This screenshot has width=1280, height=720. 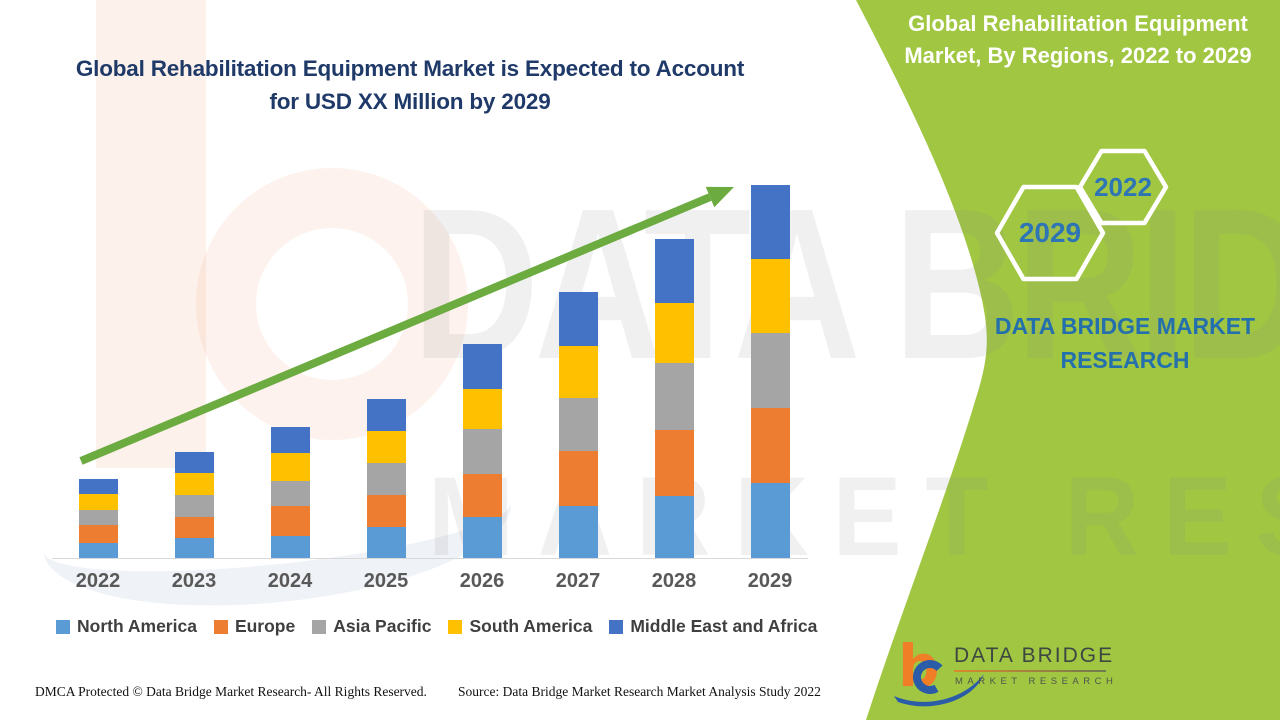 What do you see at coordinates (1078, 23) in the screenshot?
I see `panel-title-line1: Global Rehabilitation Equipment` at bounding box center [1078, 23].